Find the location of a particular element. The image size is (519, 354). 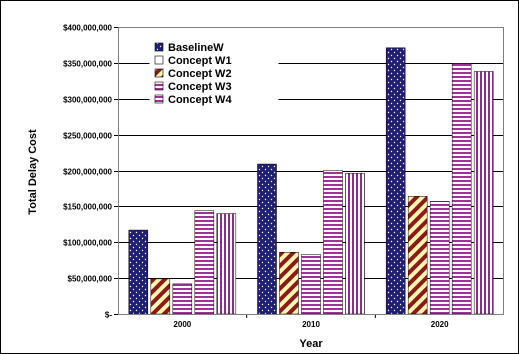

x-axis-title: Year is located at coordinates (311, 344).